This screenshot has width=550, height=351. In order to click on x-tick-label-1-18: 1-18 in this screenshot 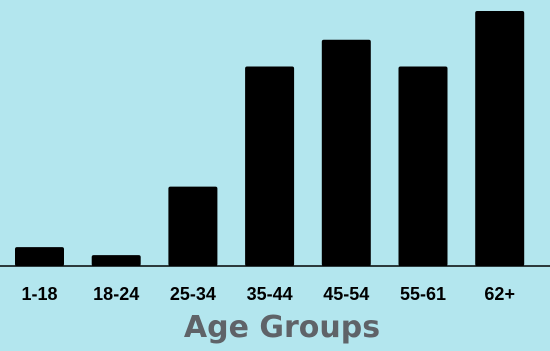, I will do `click(39, 294)`.